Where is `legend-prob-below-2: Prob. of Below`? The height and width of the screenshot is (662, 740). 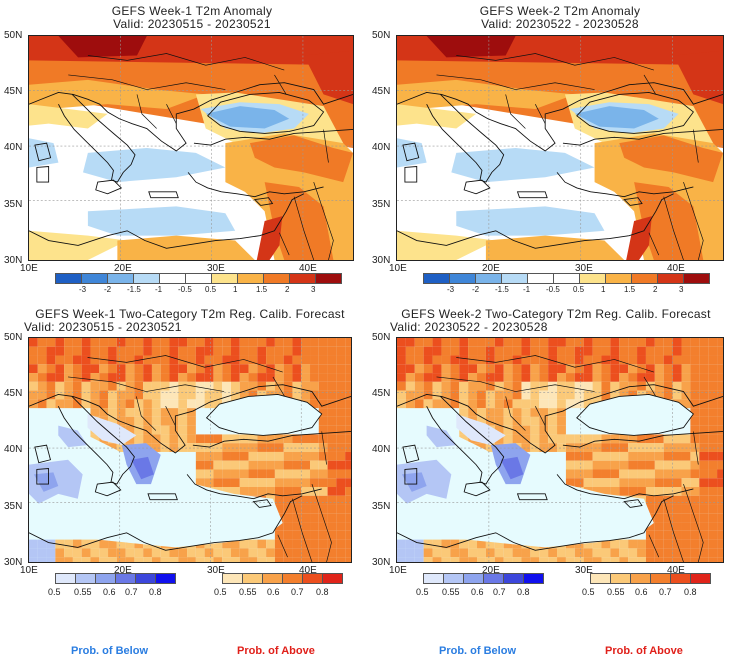 legend-prob-below-2: Prob. of Below is located at coordinates (477, 651).